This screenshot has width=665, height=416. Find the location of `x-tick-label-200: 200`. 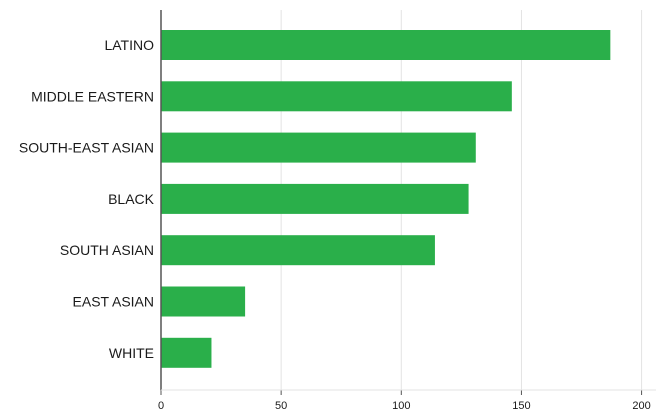

x-tick-label-200: 200 is located at coordinates (641, 406).